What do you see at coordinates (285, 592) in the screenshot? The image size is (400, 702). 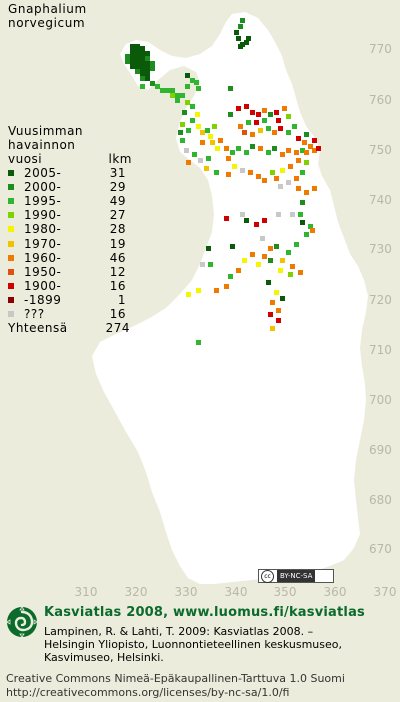 I see `x-tick: 350` at bounding box center [285, 592].